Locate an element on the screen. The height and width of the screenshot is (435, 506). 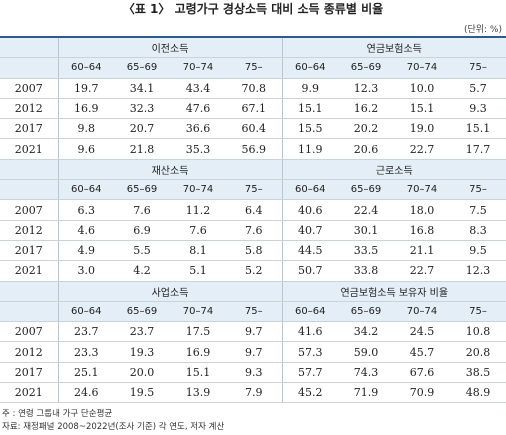
cell: 71.9 is located at coordinates (366, 393).